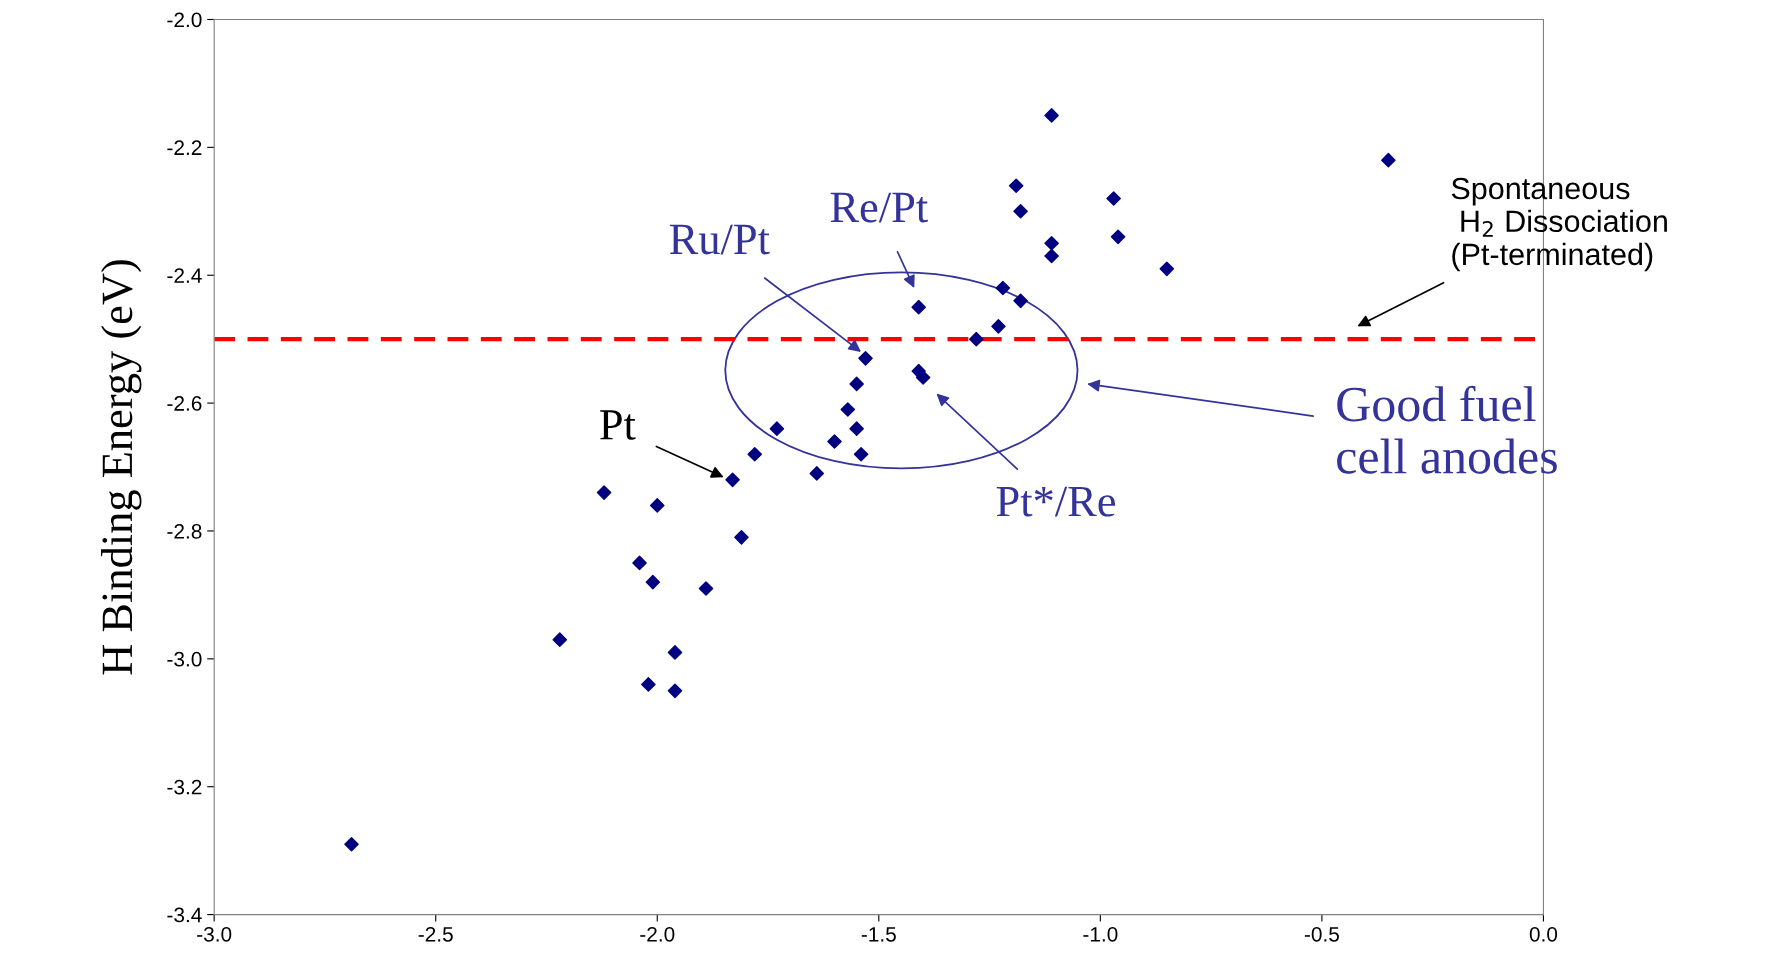 This screenshot has height=974, width=1770. Describe the element at coordinates (1543, 934) in the screenshot. I see `x-tick-label: 0.0` at that location.